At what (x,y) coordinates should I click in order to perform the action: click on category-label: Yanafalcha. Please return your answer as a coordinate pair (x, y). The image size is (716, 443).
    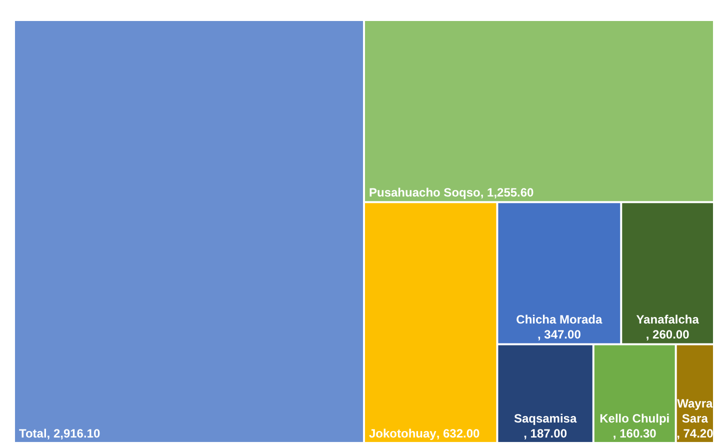
    Looking at the image, I should click on (668, 319).